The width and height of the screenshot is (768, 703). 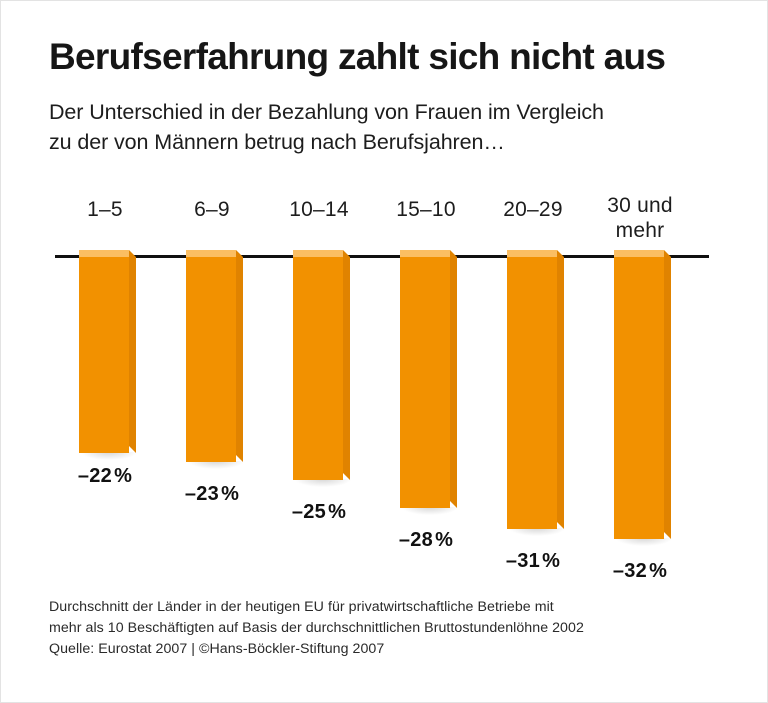 I want to click on value-label-3-number: –25, so click(x=309, y=512).